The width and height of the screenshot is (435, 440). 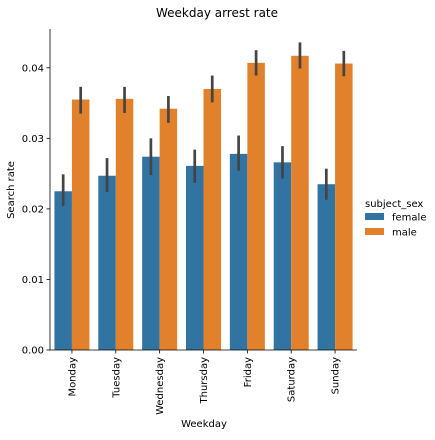 I want to click on bar-male-monday, so click(x=80, y=224).